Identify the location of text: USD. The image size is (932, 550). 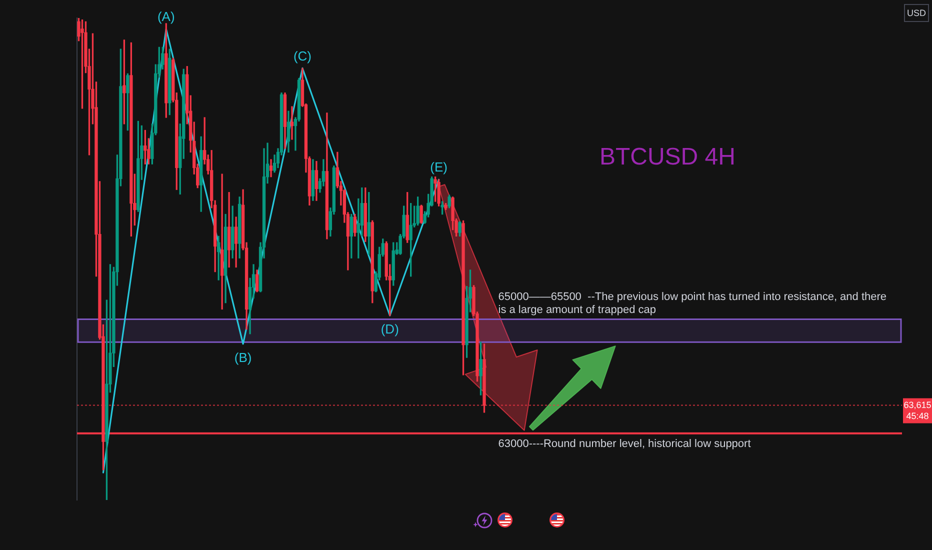
(916, 13).